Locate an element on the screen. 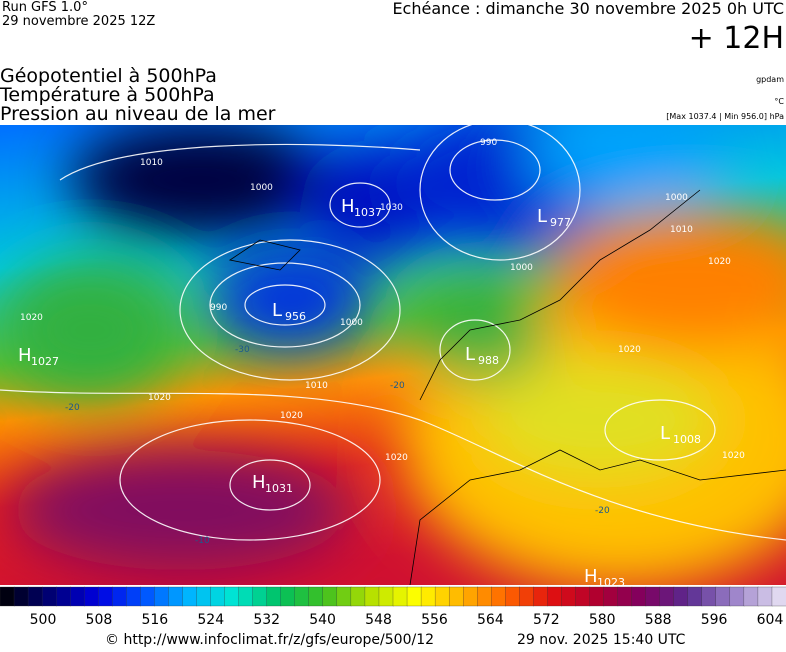  colorbar-label: 604 is located at coordinates (770, 620).